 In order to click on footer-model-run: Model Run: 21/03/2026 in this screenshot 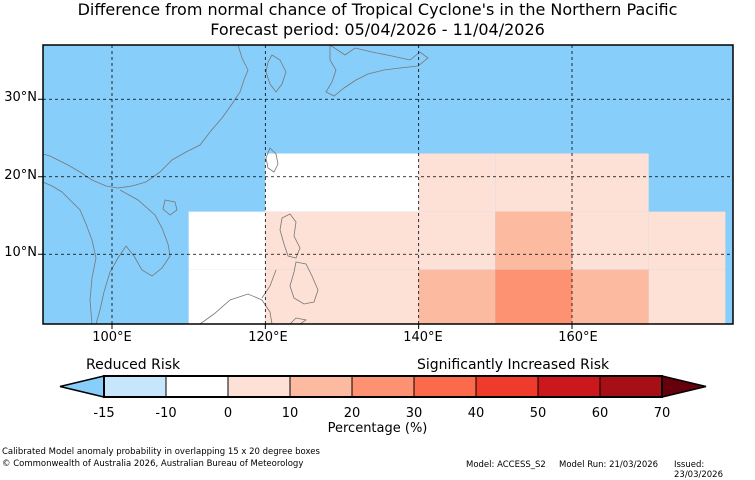, I will do `click(609, 465)`.